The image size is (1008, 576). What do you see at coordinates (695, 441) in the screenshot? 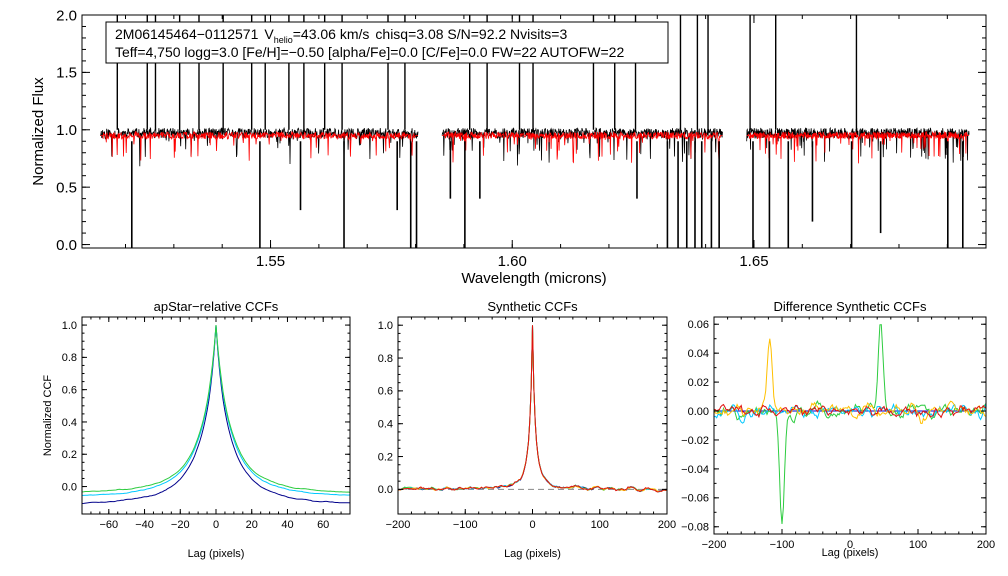
I see `y-tick-label: −0.02` at bounding box center [695, 441].